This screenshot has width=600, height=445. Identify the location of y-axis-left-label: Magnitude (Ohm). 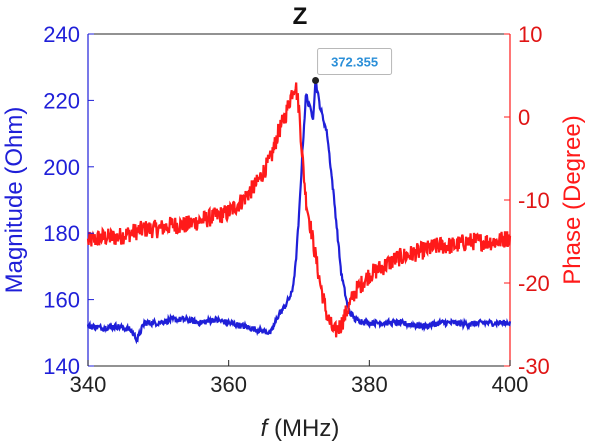
(14, 200).